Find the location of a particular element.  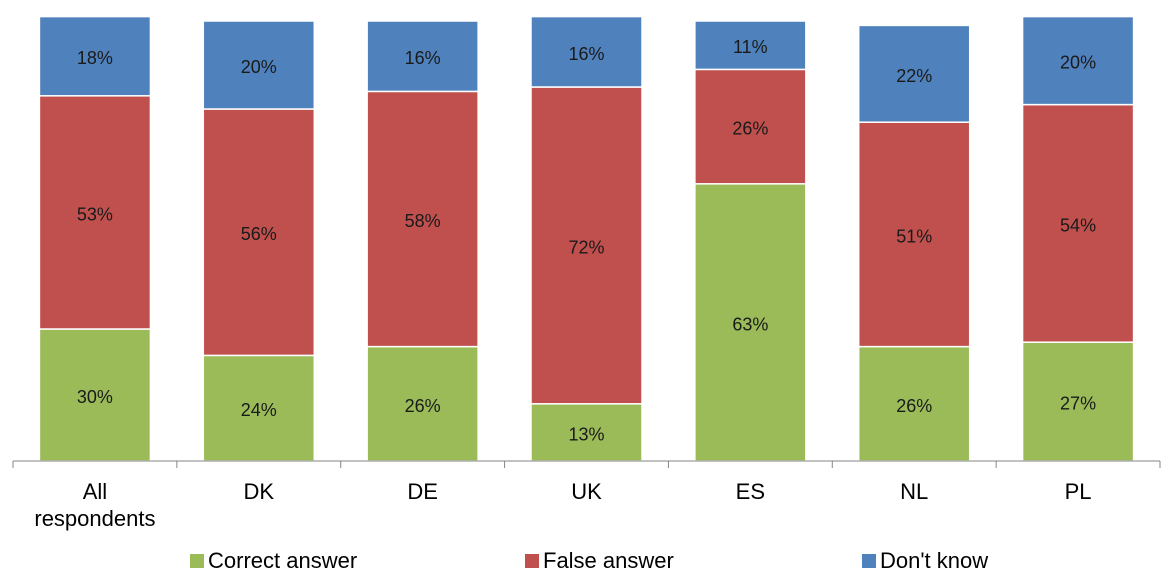

bar-don-t-know-uk is located at coordinates (586, 51).